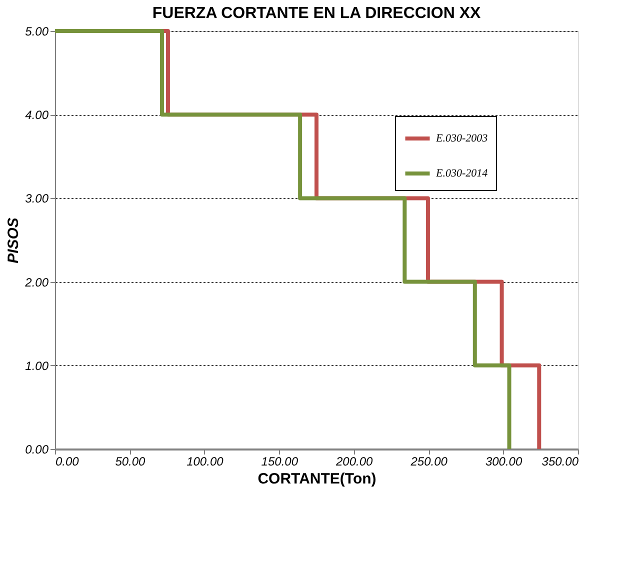 The width and height of the screenshot is (643, 572). Describe the element at coordinates (461, 174) in the screenshot. I see `legend-label: E.030-2014` at that location.